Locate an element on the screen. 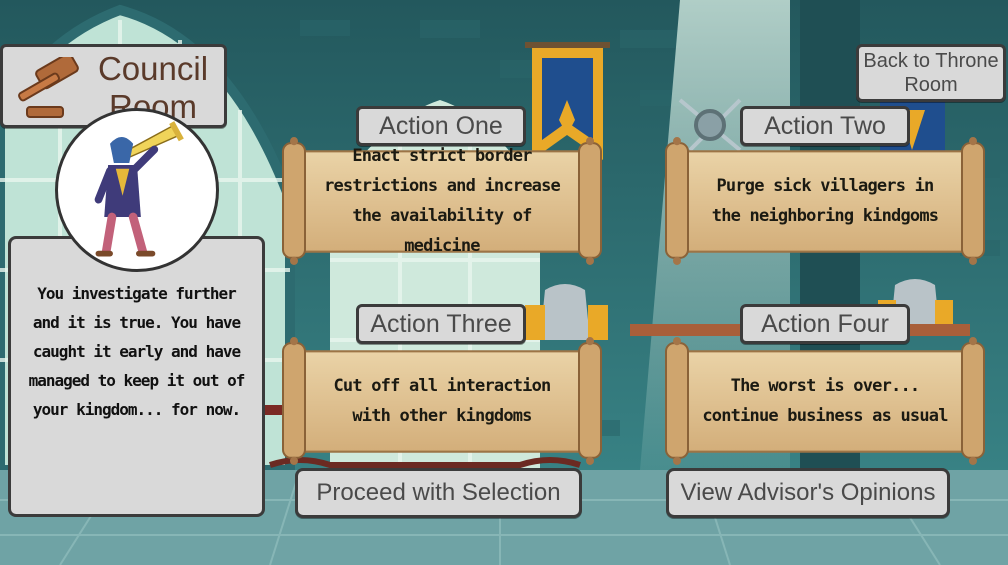  back-to-throne-room-button: Back to Throne Room is located at coordinates (931, 73).